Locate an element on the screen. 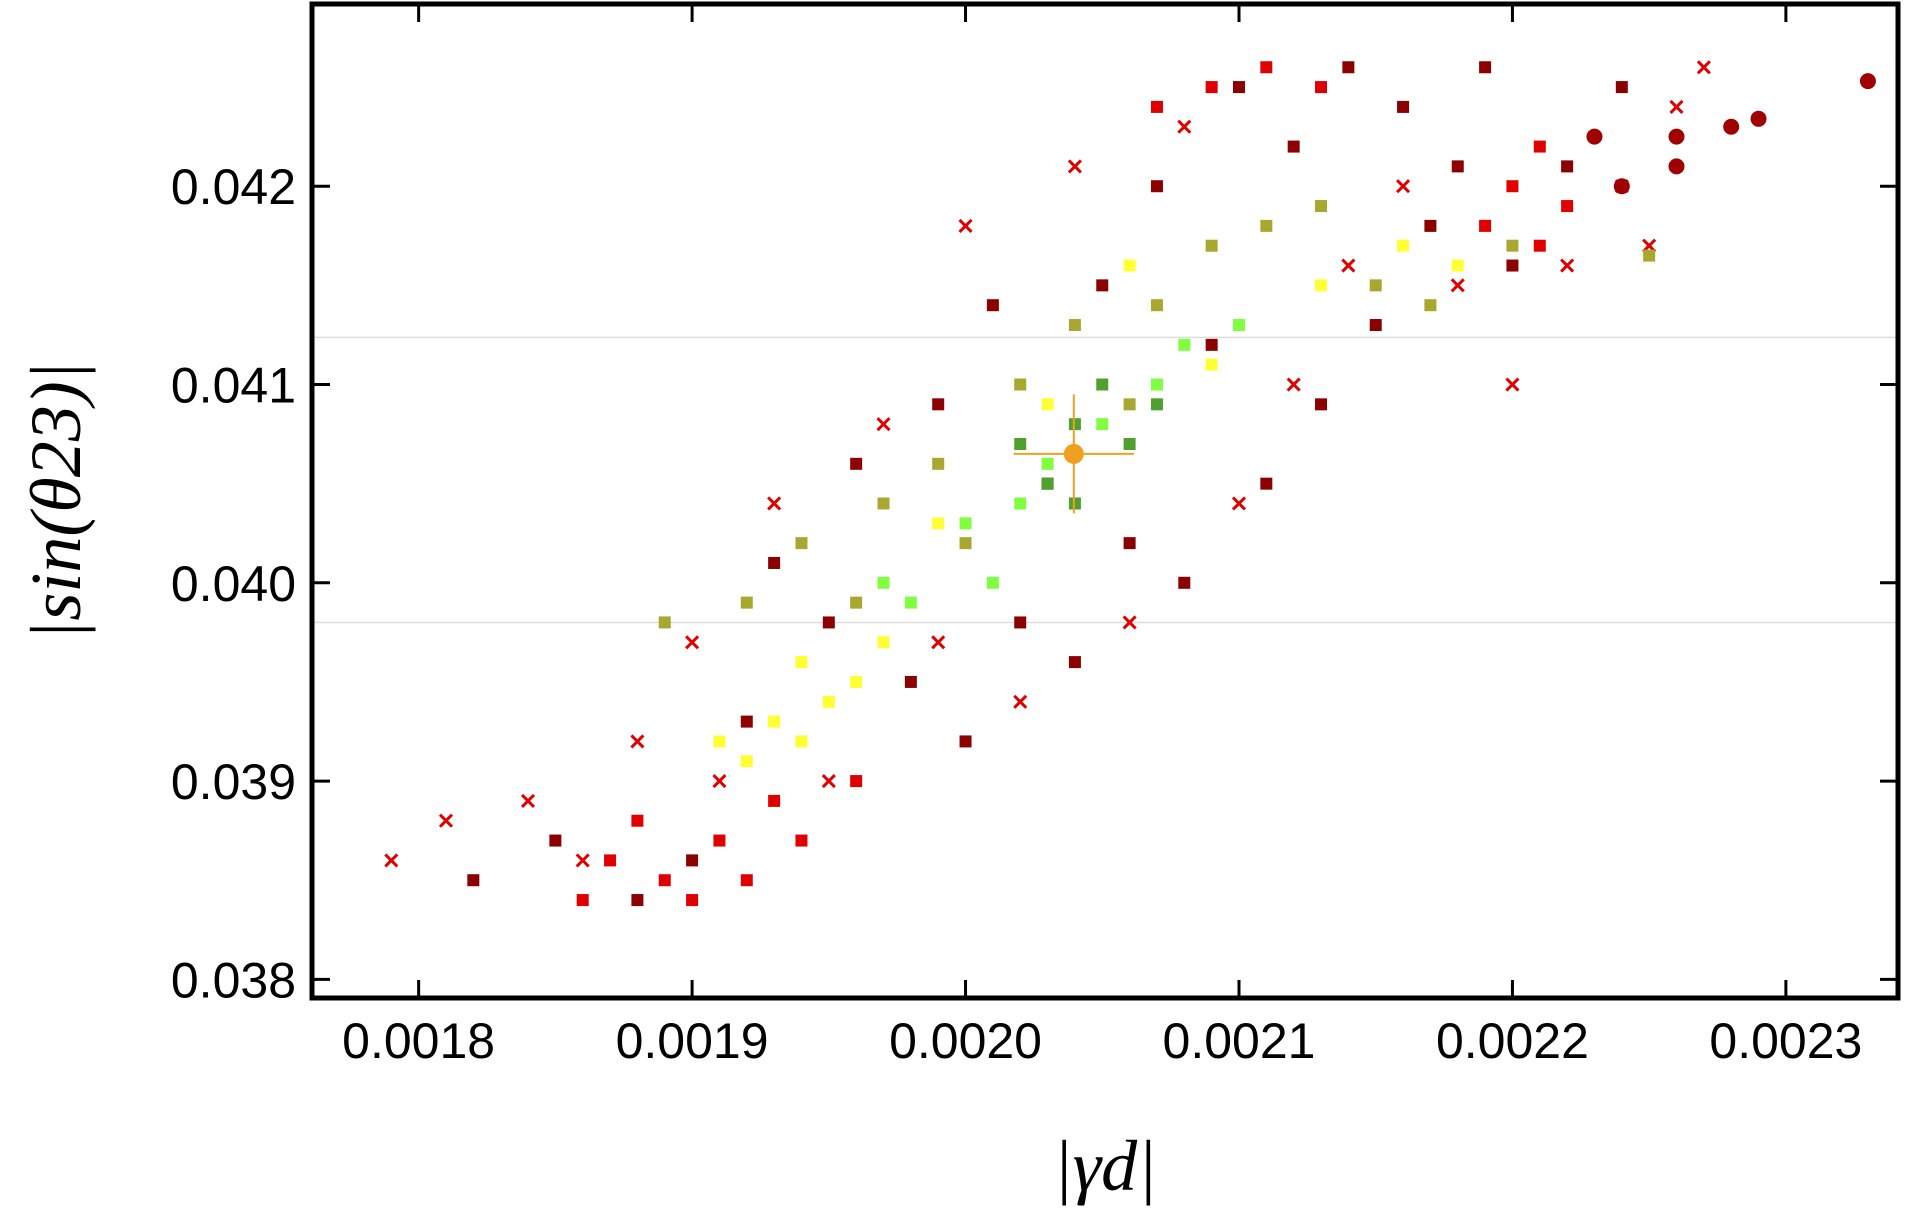 Image resolution: width=1905 pixels, height=1217 pixels. y-tick-label: 0.038 is located at coordinates (233, 980).